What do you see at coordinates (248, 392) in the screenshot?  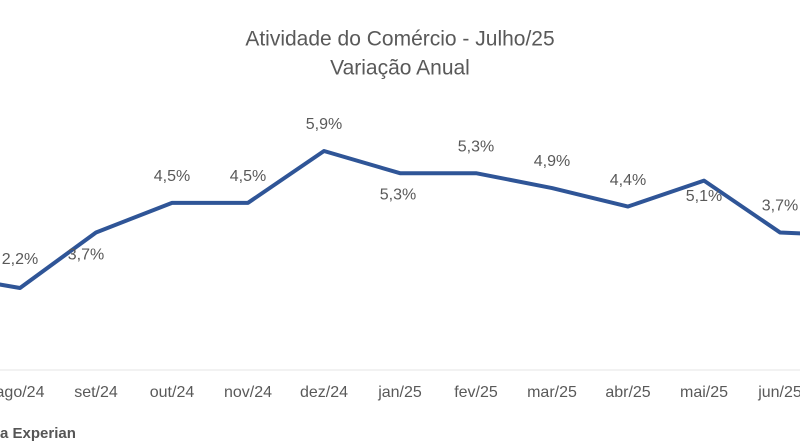 I see `x-tick-label: nov/24` at bounding box center [248, 392].